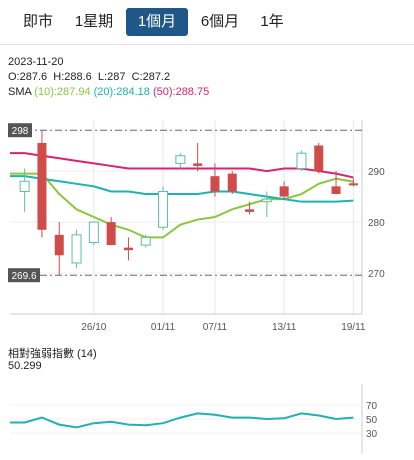  Describe the element at coordinates (111, 77) in the screenshot. I see `low-value: L:287` at that location.